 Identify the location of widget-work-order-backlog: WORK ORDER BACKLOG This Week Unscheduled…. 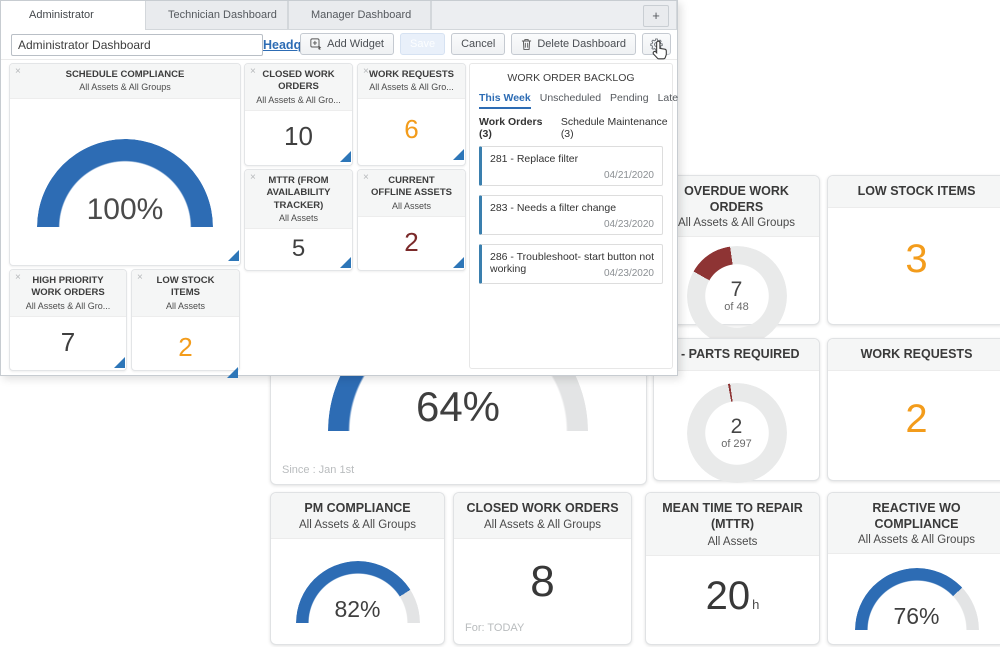
(573, 216).